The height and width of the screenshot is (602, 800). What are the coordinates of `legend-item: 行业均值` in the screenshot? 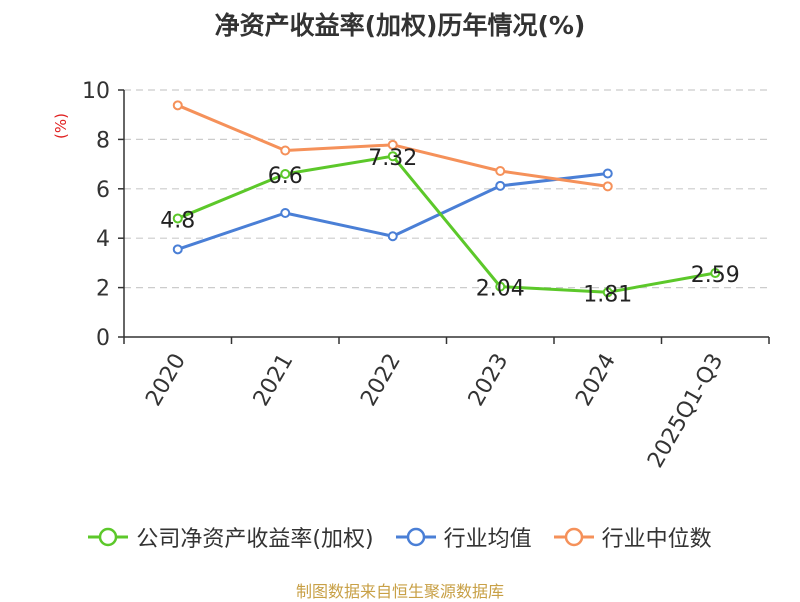 It's located at (463, 537).